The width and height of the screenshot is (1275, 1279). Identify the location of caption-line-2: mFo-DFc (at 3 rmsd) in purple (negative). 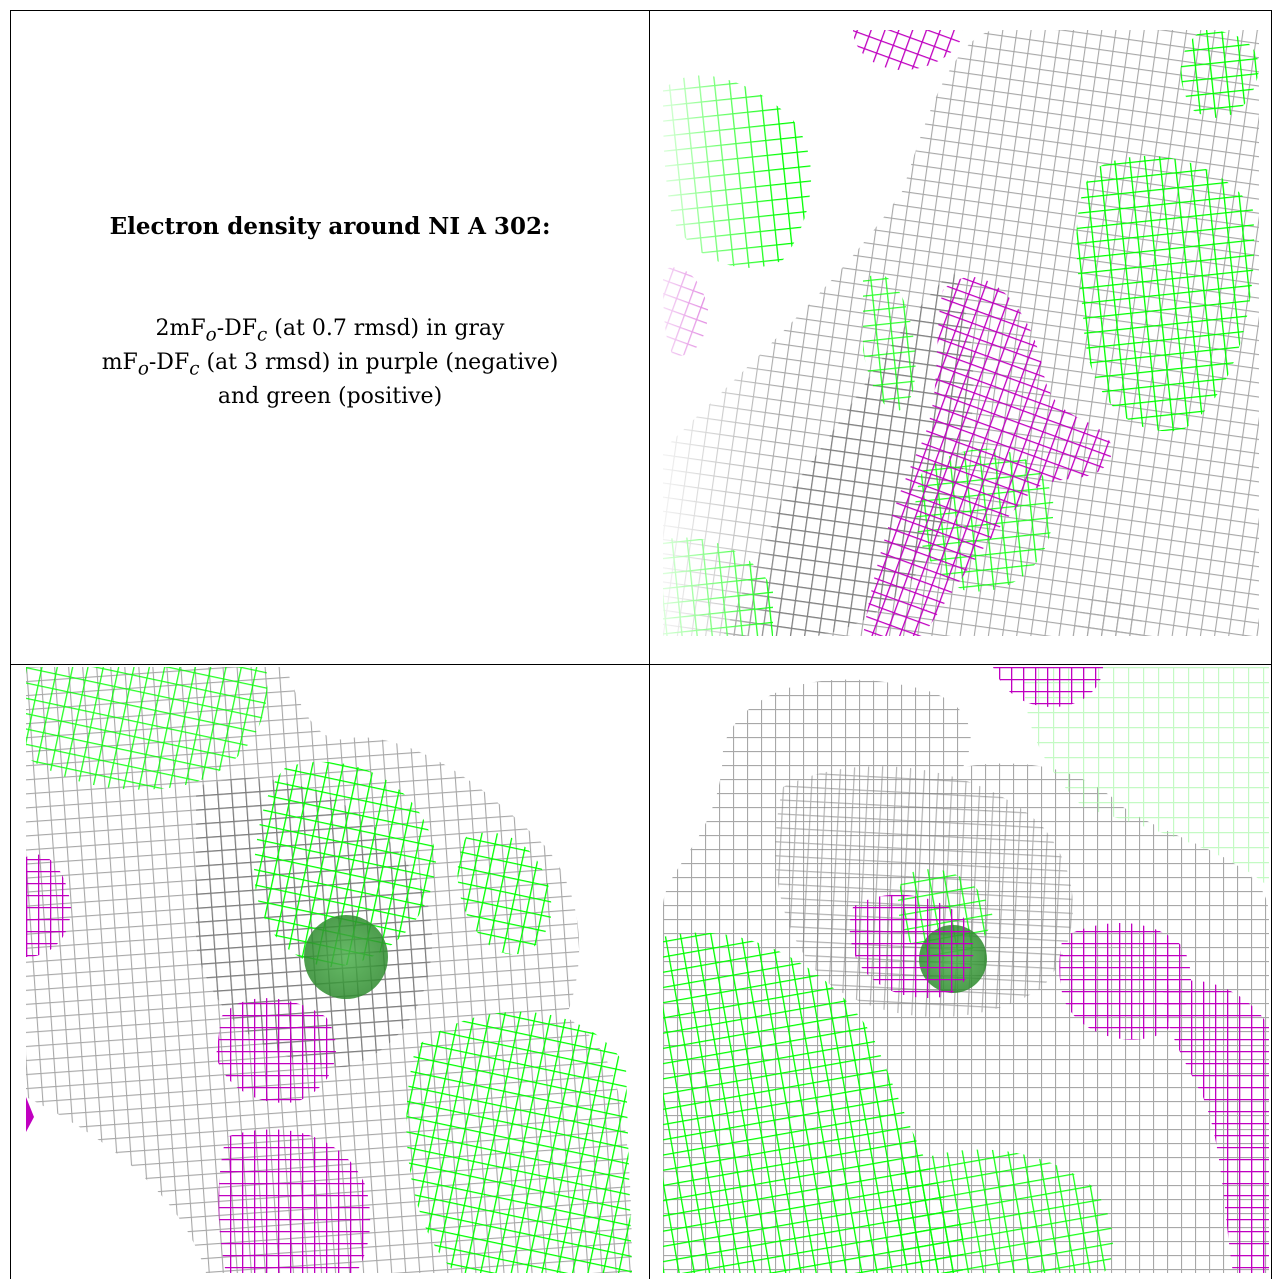
(330, 365).